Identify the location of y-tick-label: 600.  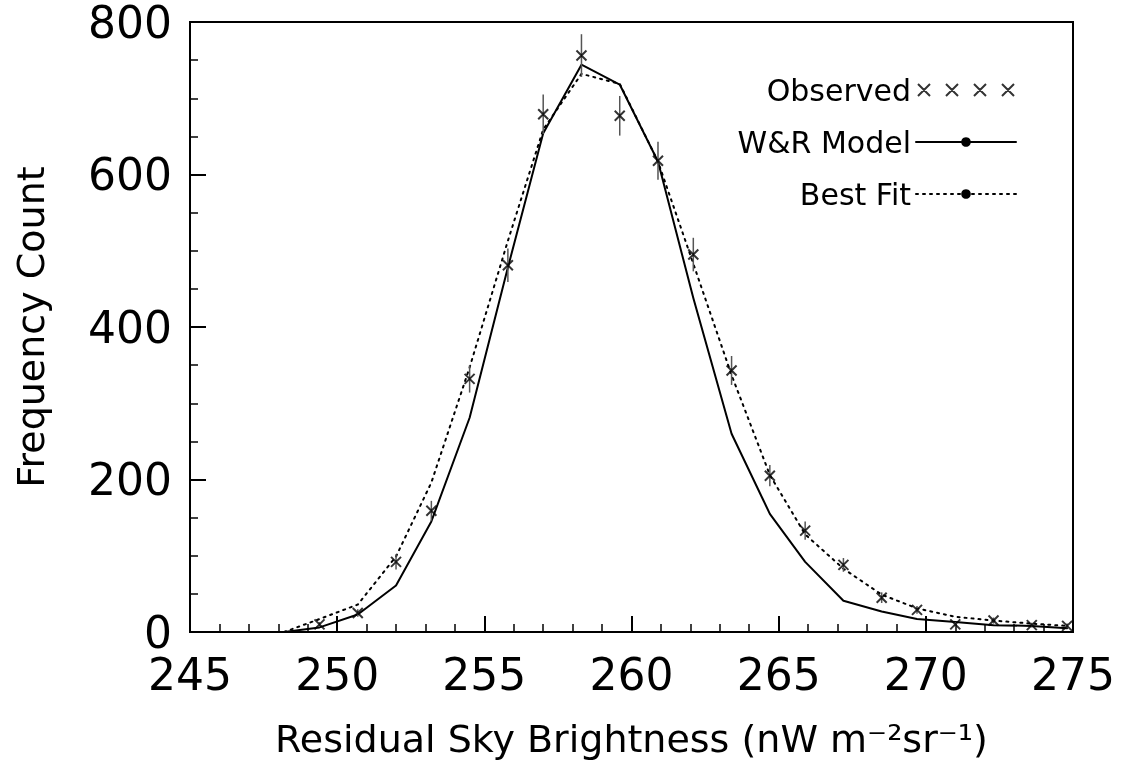
(130, 174).